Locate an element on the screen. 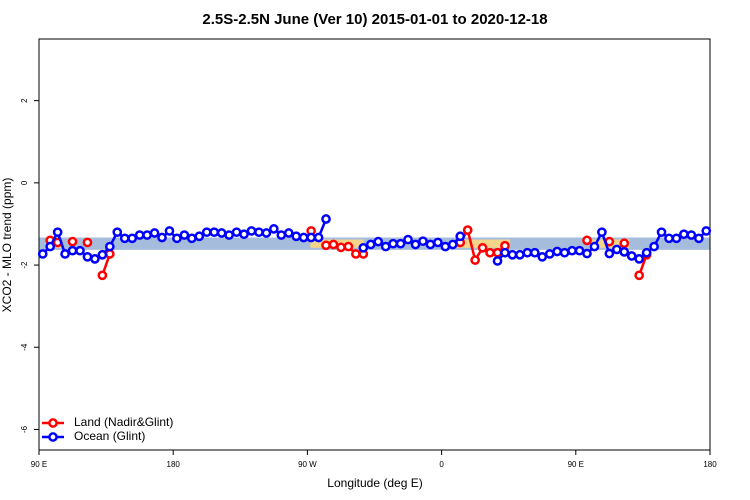 The height and width of the screenshot is (500, 750). x-axis-label: Longitude (deg E) is located at coordinates (374, 483).